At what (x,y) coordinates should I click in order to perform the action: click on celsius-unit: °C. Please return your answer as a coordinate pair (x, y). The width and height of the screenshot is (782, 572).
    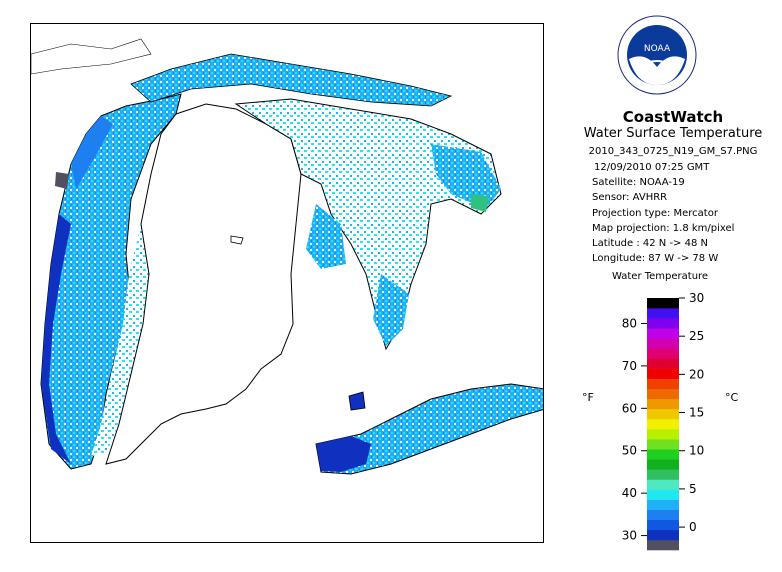
    Looking at the image, I should click on (732, 397).